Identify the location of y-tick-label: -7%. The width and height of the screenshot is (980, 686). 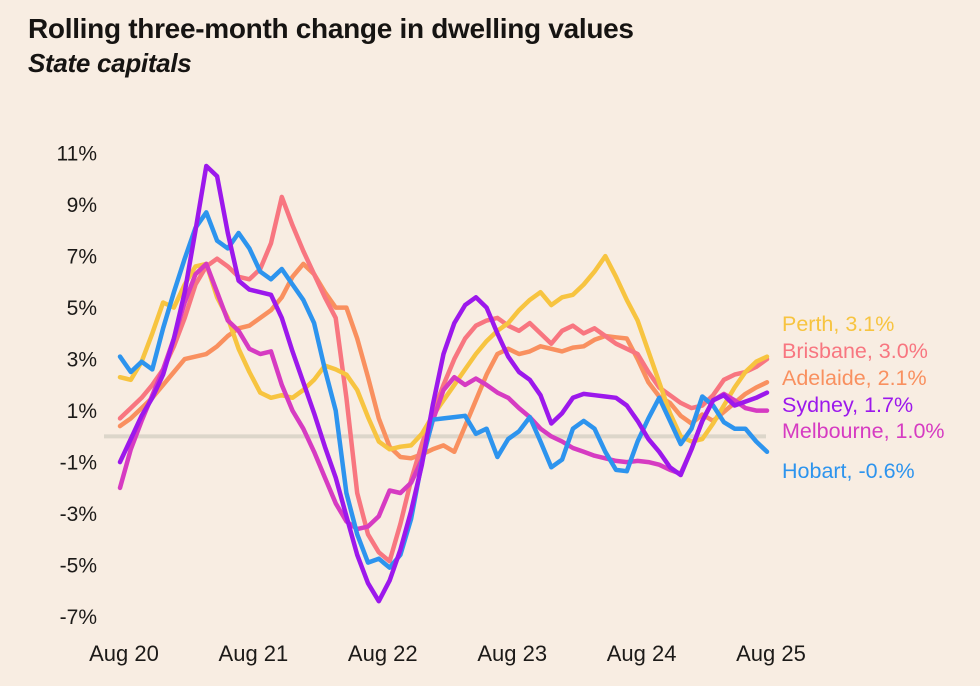
(78, 617).